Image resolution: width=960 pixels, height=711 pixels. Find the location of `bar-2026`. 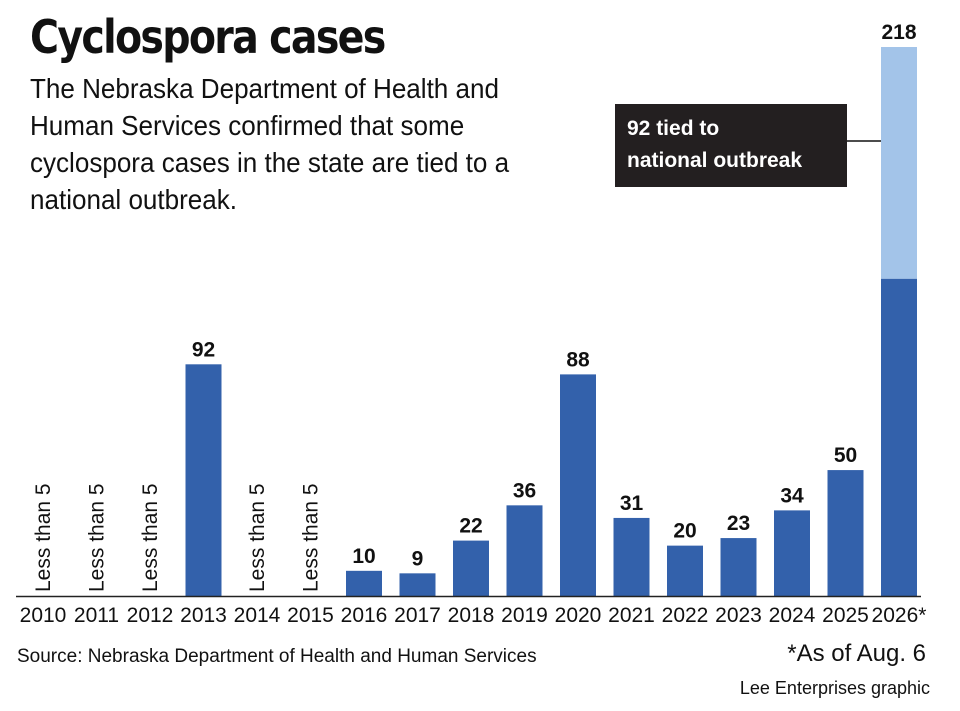

bar-2026 is located at coordinates (899, 437).